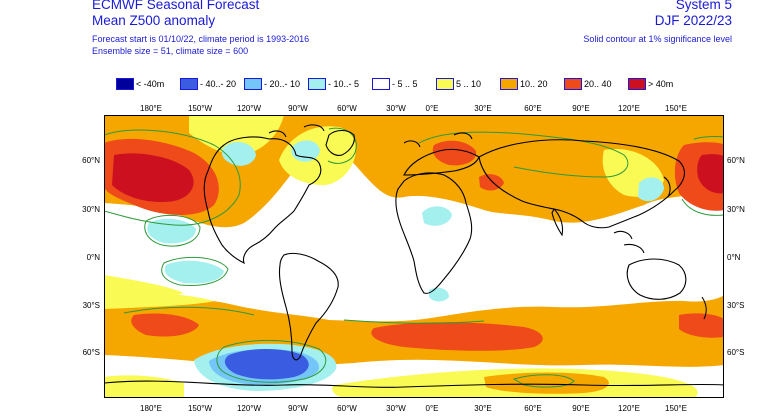 The height and width of the screenshot is (416, 772). What do you see at coordinates (218, 84) in the screenshot?
I see `legend-label: - 40..- 20` at bounding box center [218, 84].